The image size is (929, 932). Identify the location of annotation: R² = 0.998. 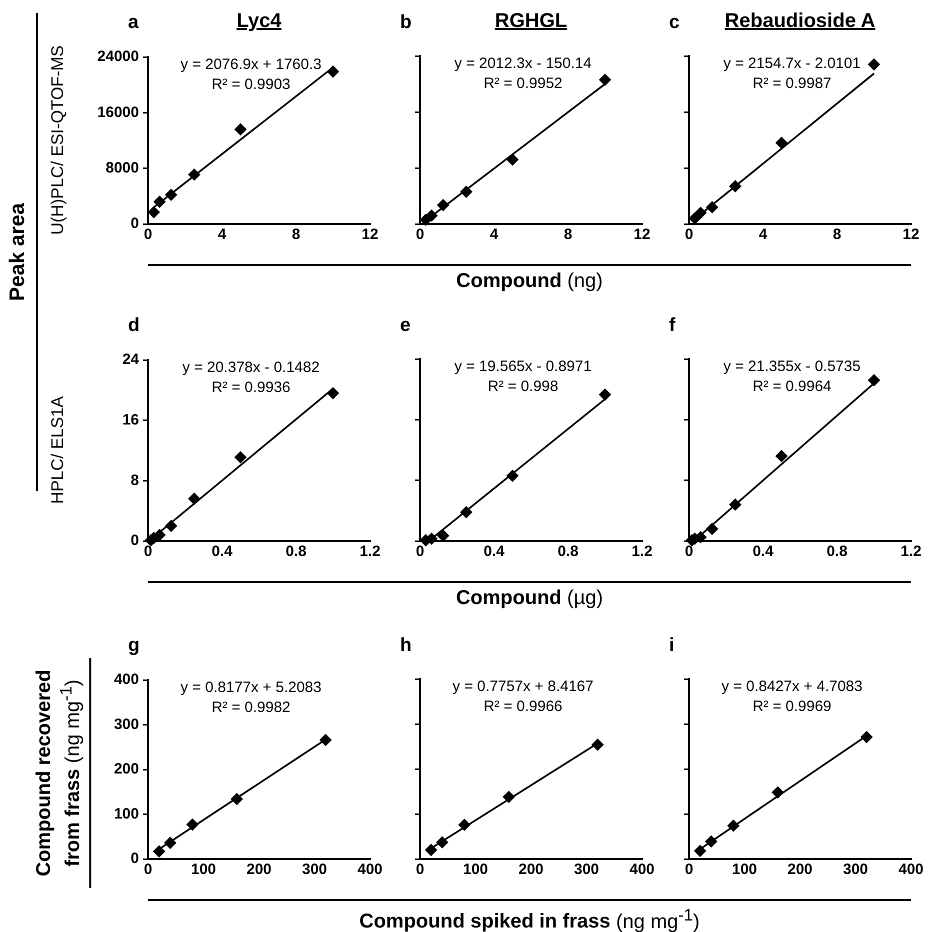
(523, 387).